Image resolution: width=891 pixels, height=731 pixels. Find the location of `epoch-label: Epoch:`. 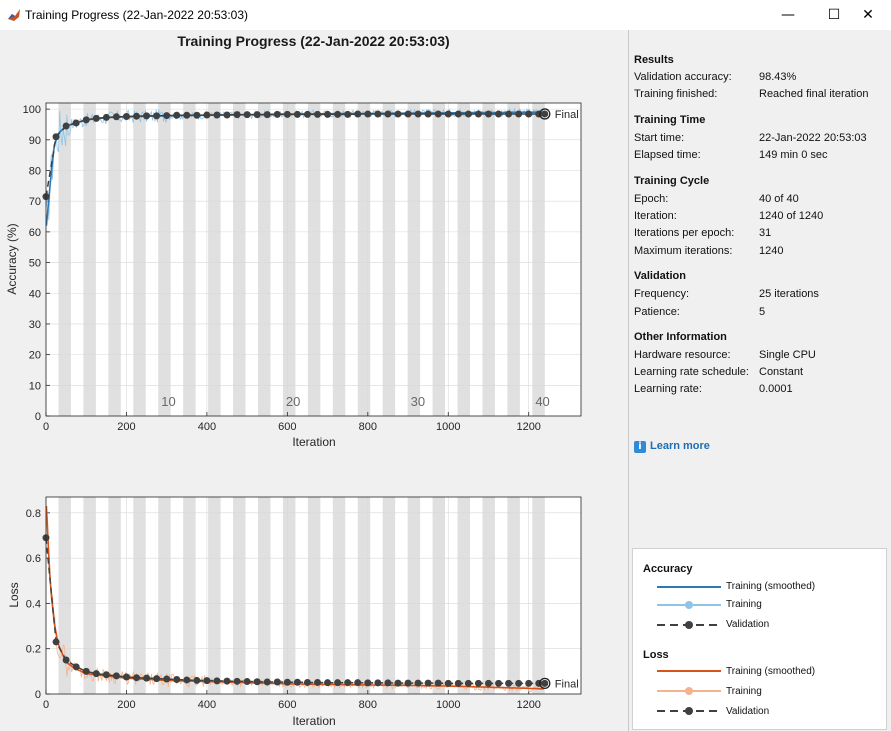

epoch-label: Epoch: is located at coordinates (651, 199).